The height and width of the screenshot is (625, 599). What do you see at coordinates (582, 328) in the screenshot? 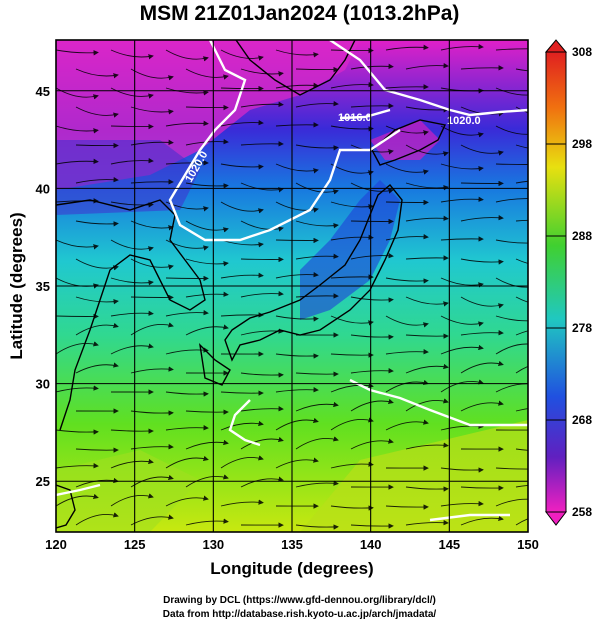
I see `colorbar-tick-label: 278` at bounding box center [582, 328].